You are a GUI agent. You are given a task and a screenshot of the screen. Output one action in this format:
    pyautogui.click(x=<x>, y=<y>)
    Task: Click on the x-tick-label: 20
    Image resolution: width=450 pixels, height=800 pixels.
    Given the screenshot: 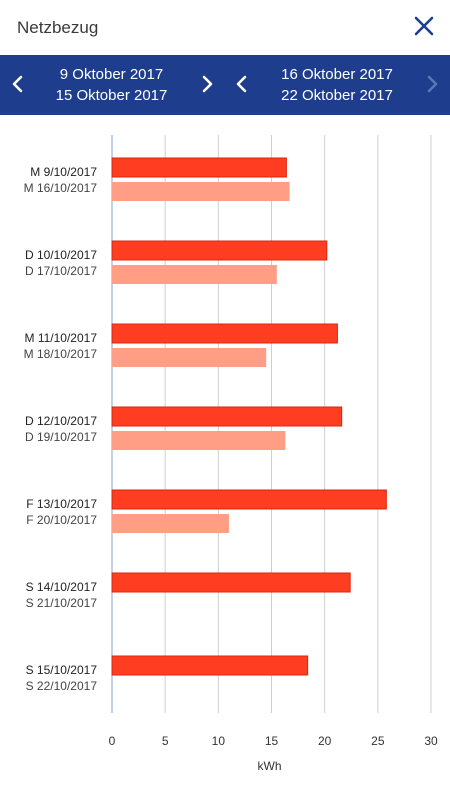 What is the action you would take?
    pyautogui.click(x=325, y=741)
    